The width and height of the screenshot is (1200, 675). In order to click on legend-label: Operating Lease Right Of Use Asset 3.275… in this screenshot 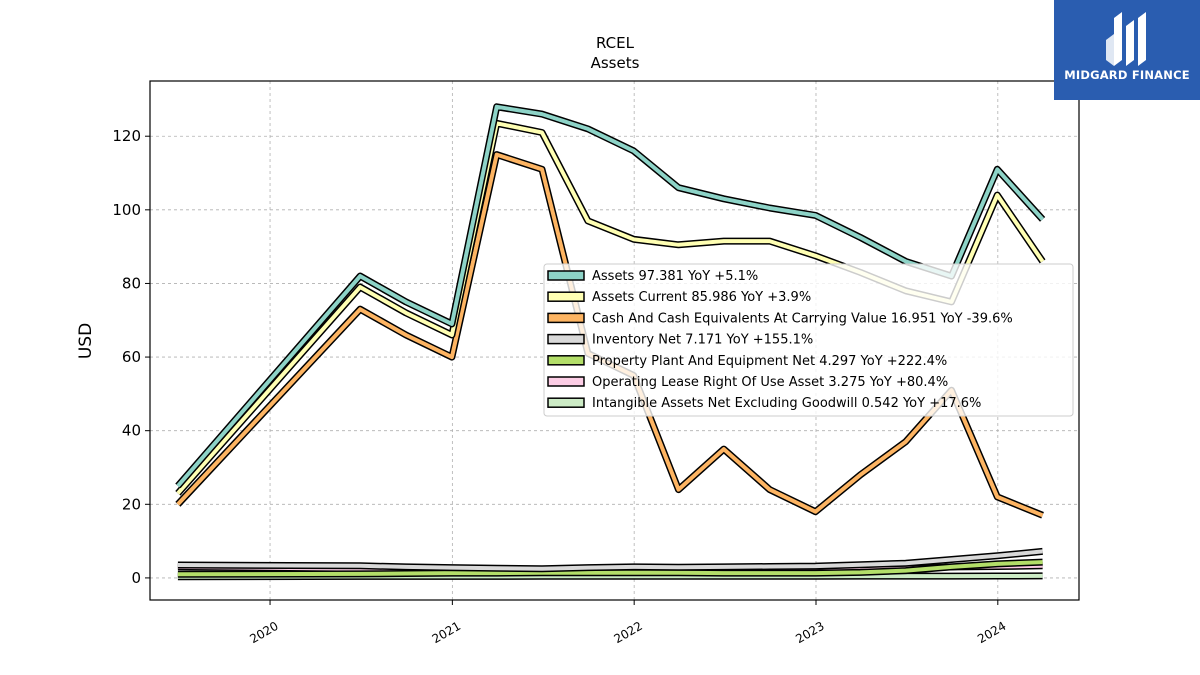, I will do `click(770, 382)`.